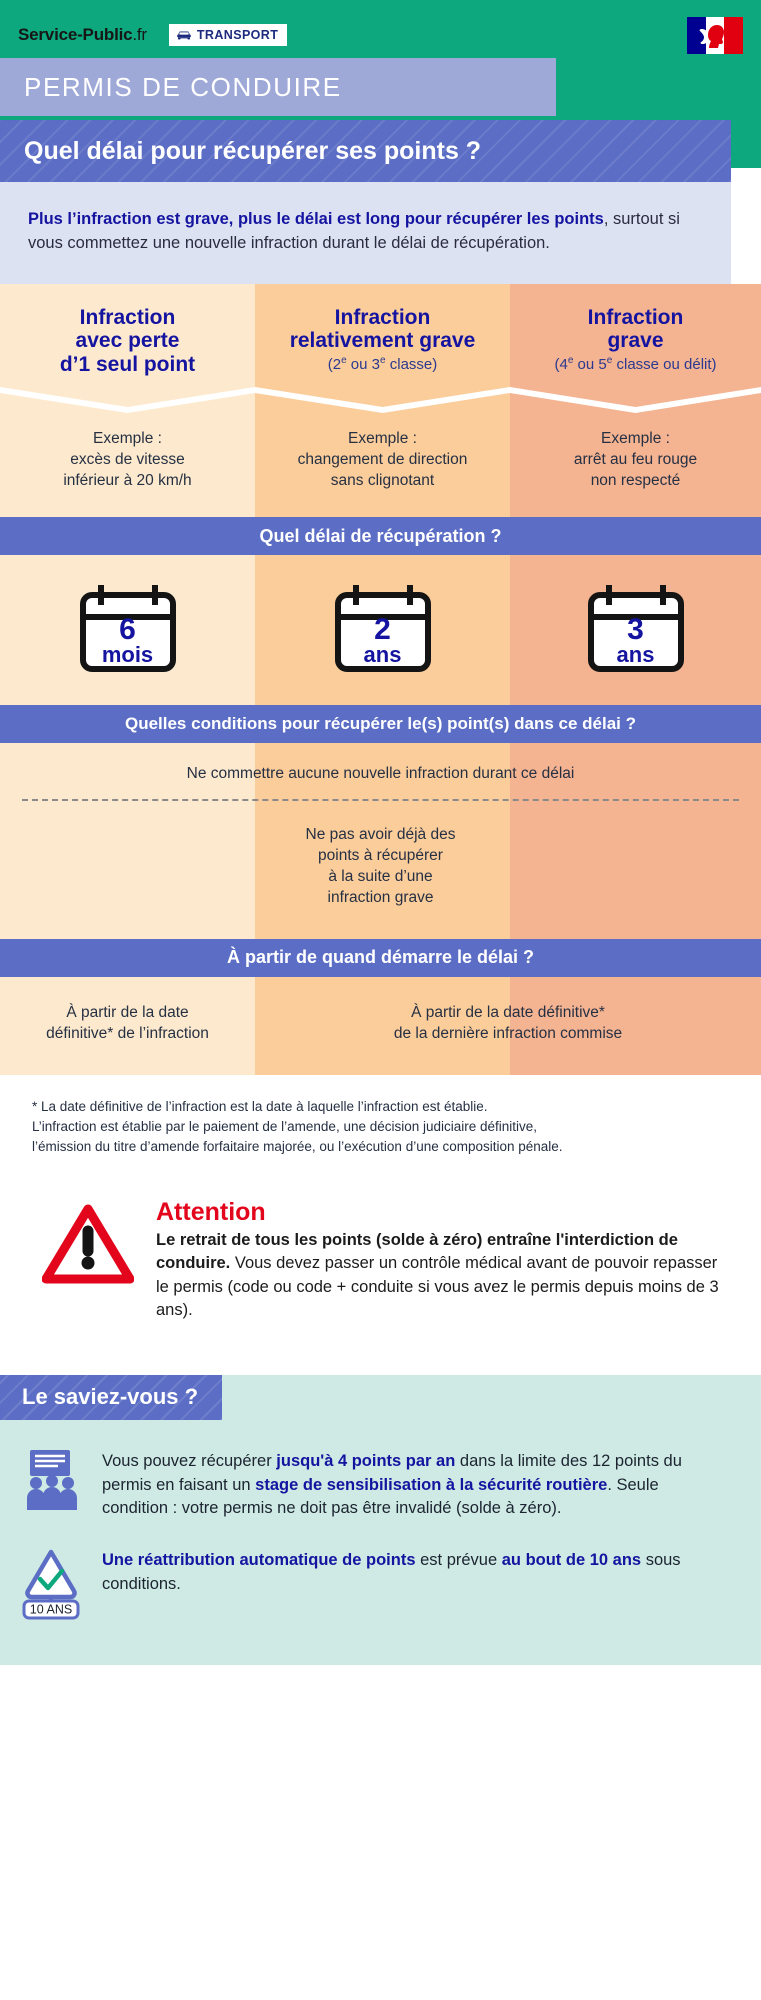  I want to click on column-title-3-line1: Infraction, so click(635, 317).